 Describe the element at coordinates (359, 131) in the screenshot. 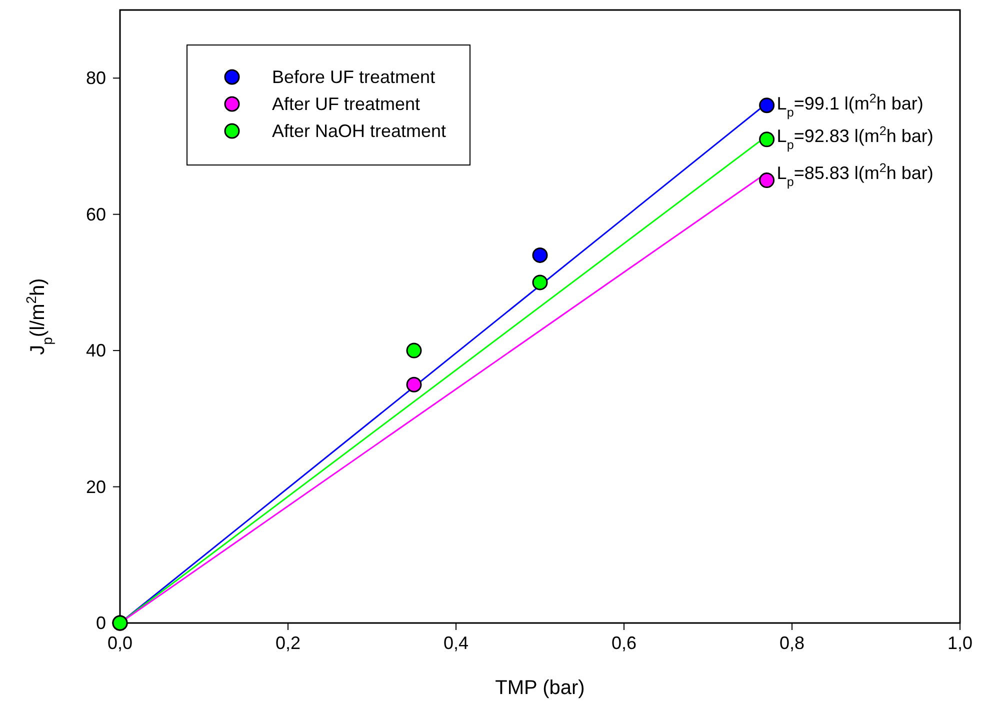

I see `legend-label: After NaOH treatment` at that location.